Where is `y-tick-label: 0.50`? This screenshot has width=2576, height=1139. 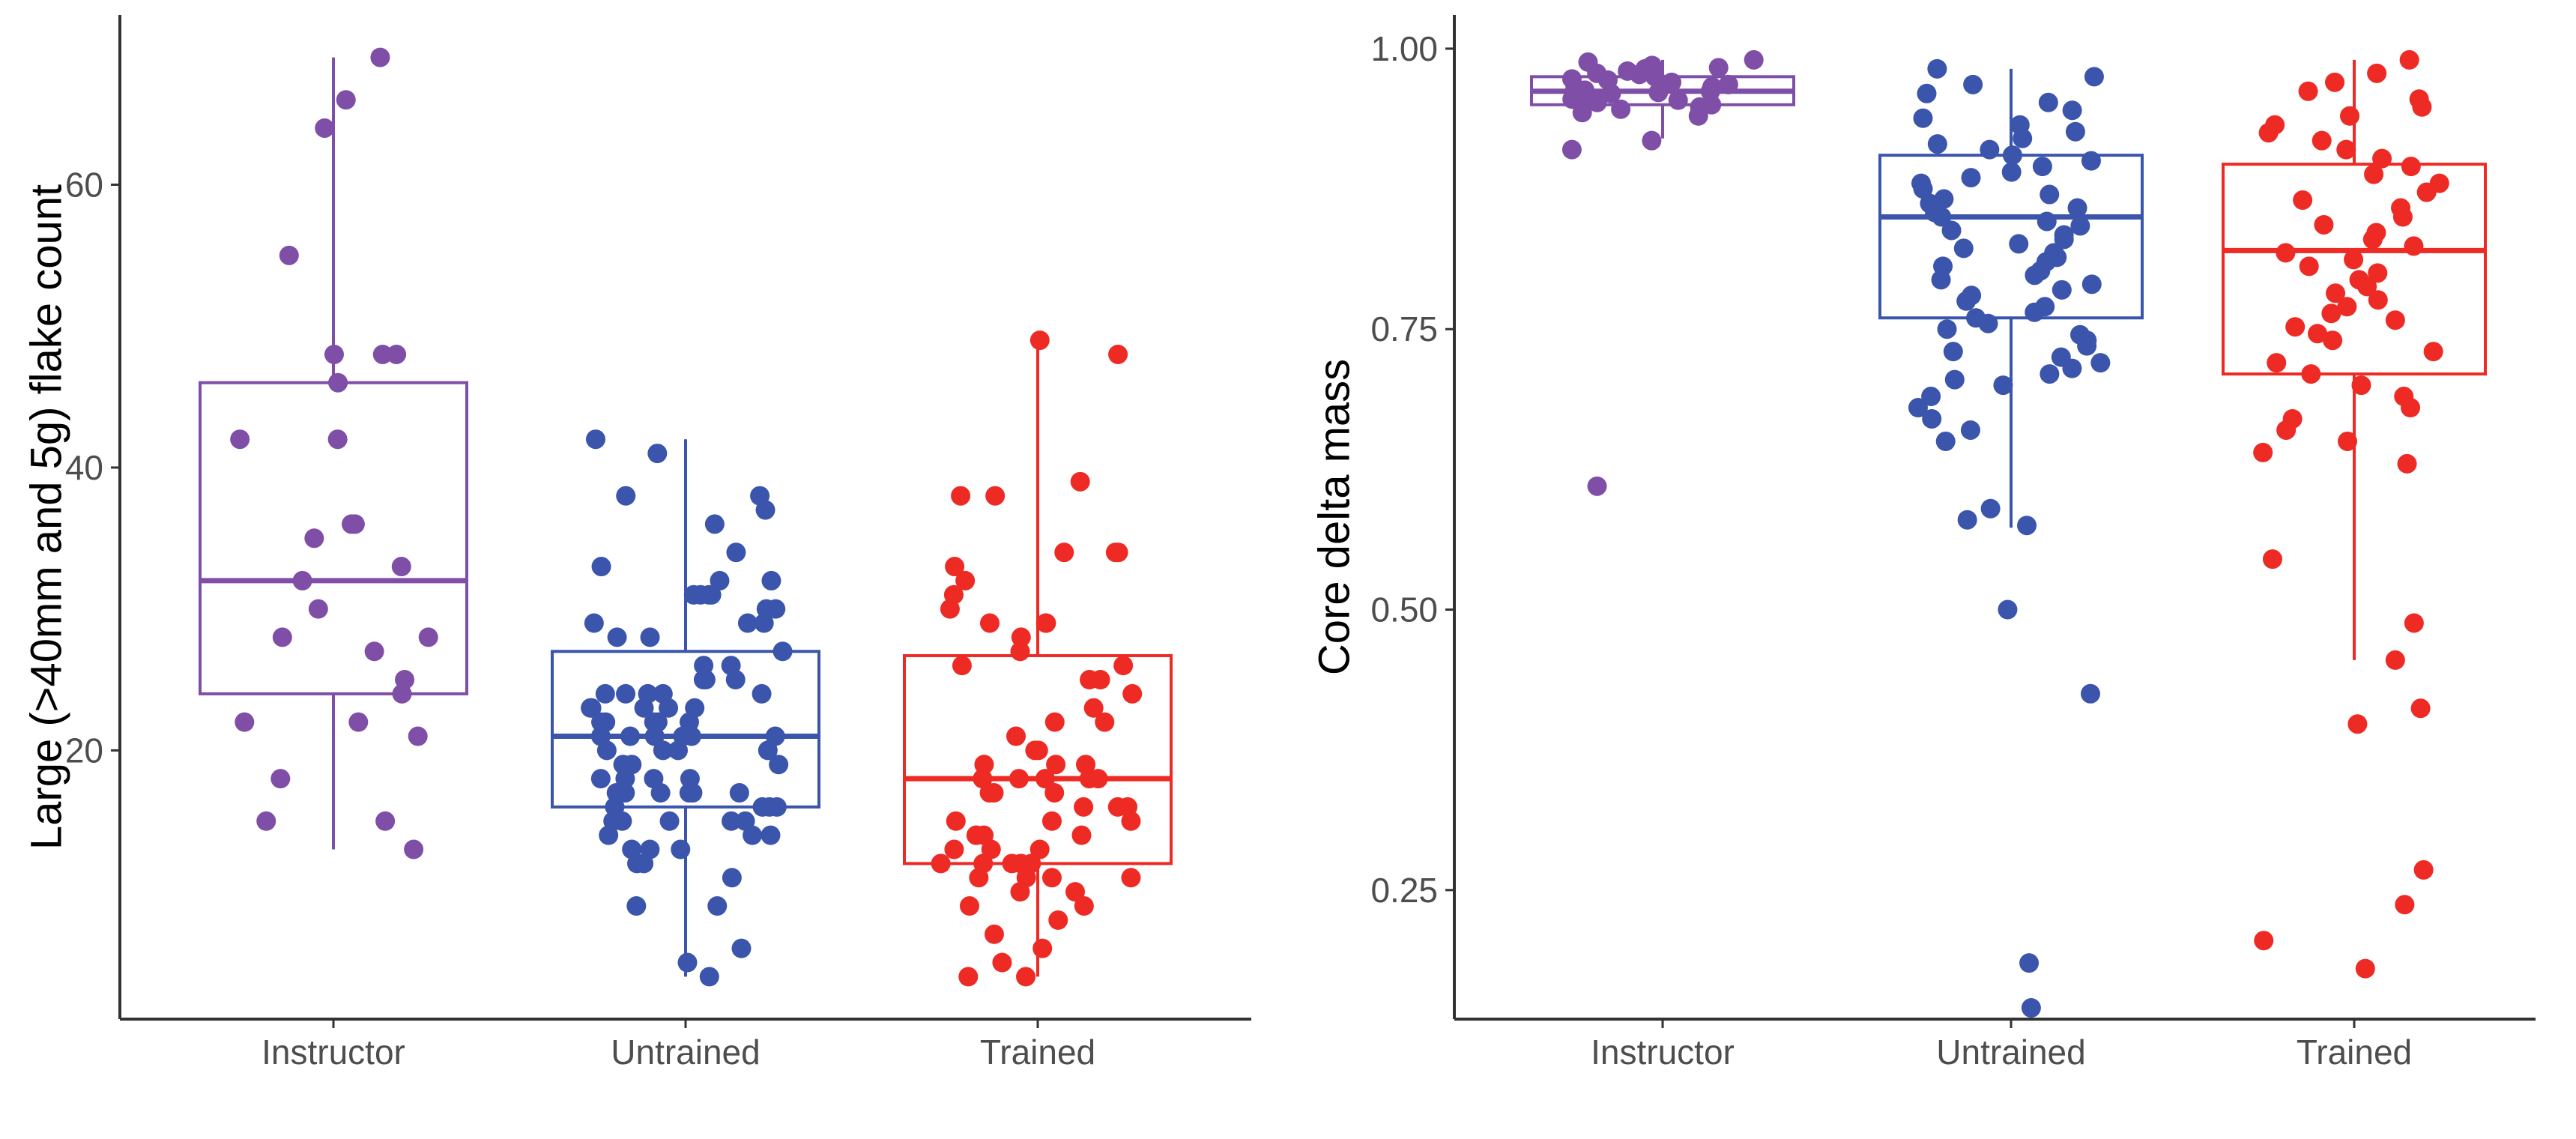
y-tick-label: 0.50 is located at coordinates (1404, 609).